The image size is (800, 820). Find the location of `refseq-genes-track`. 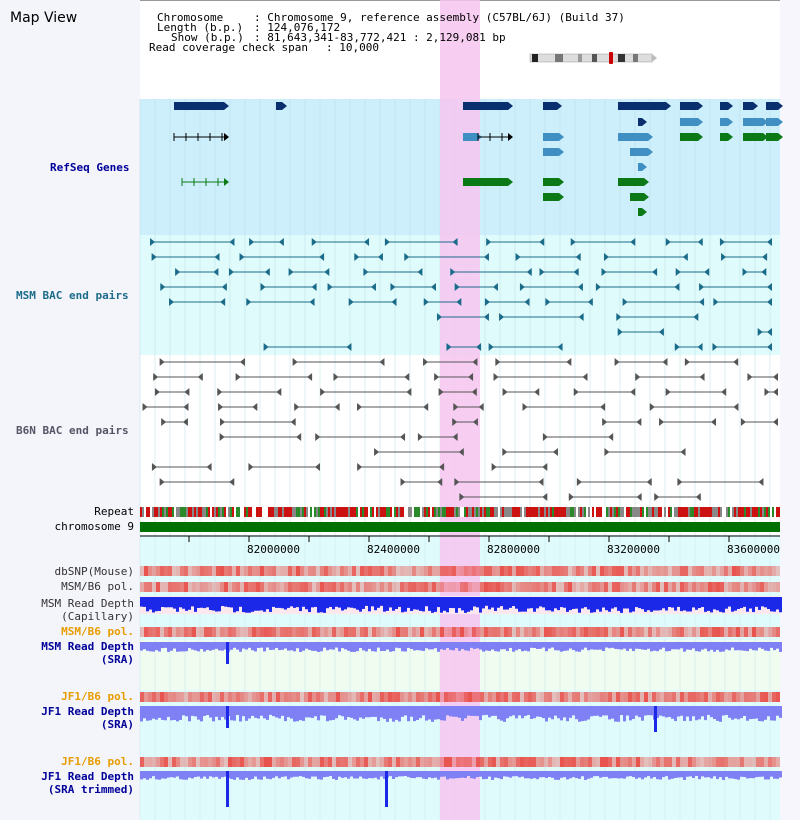

refseq-genes-track is located at coordinates (478, 159).